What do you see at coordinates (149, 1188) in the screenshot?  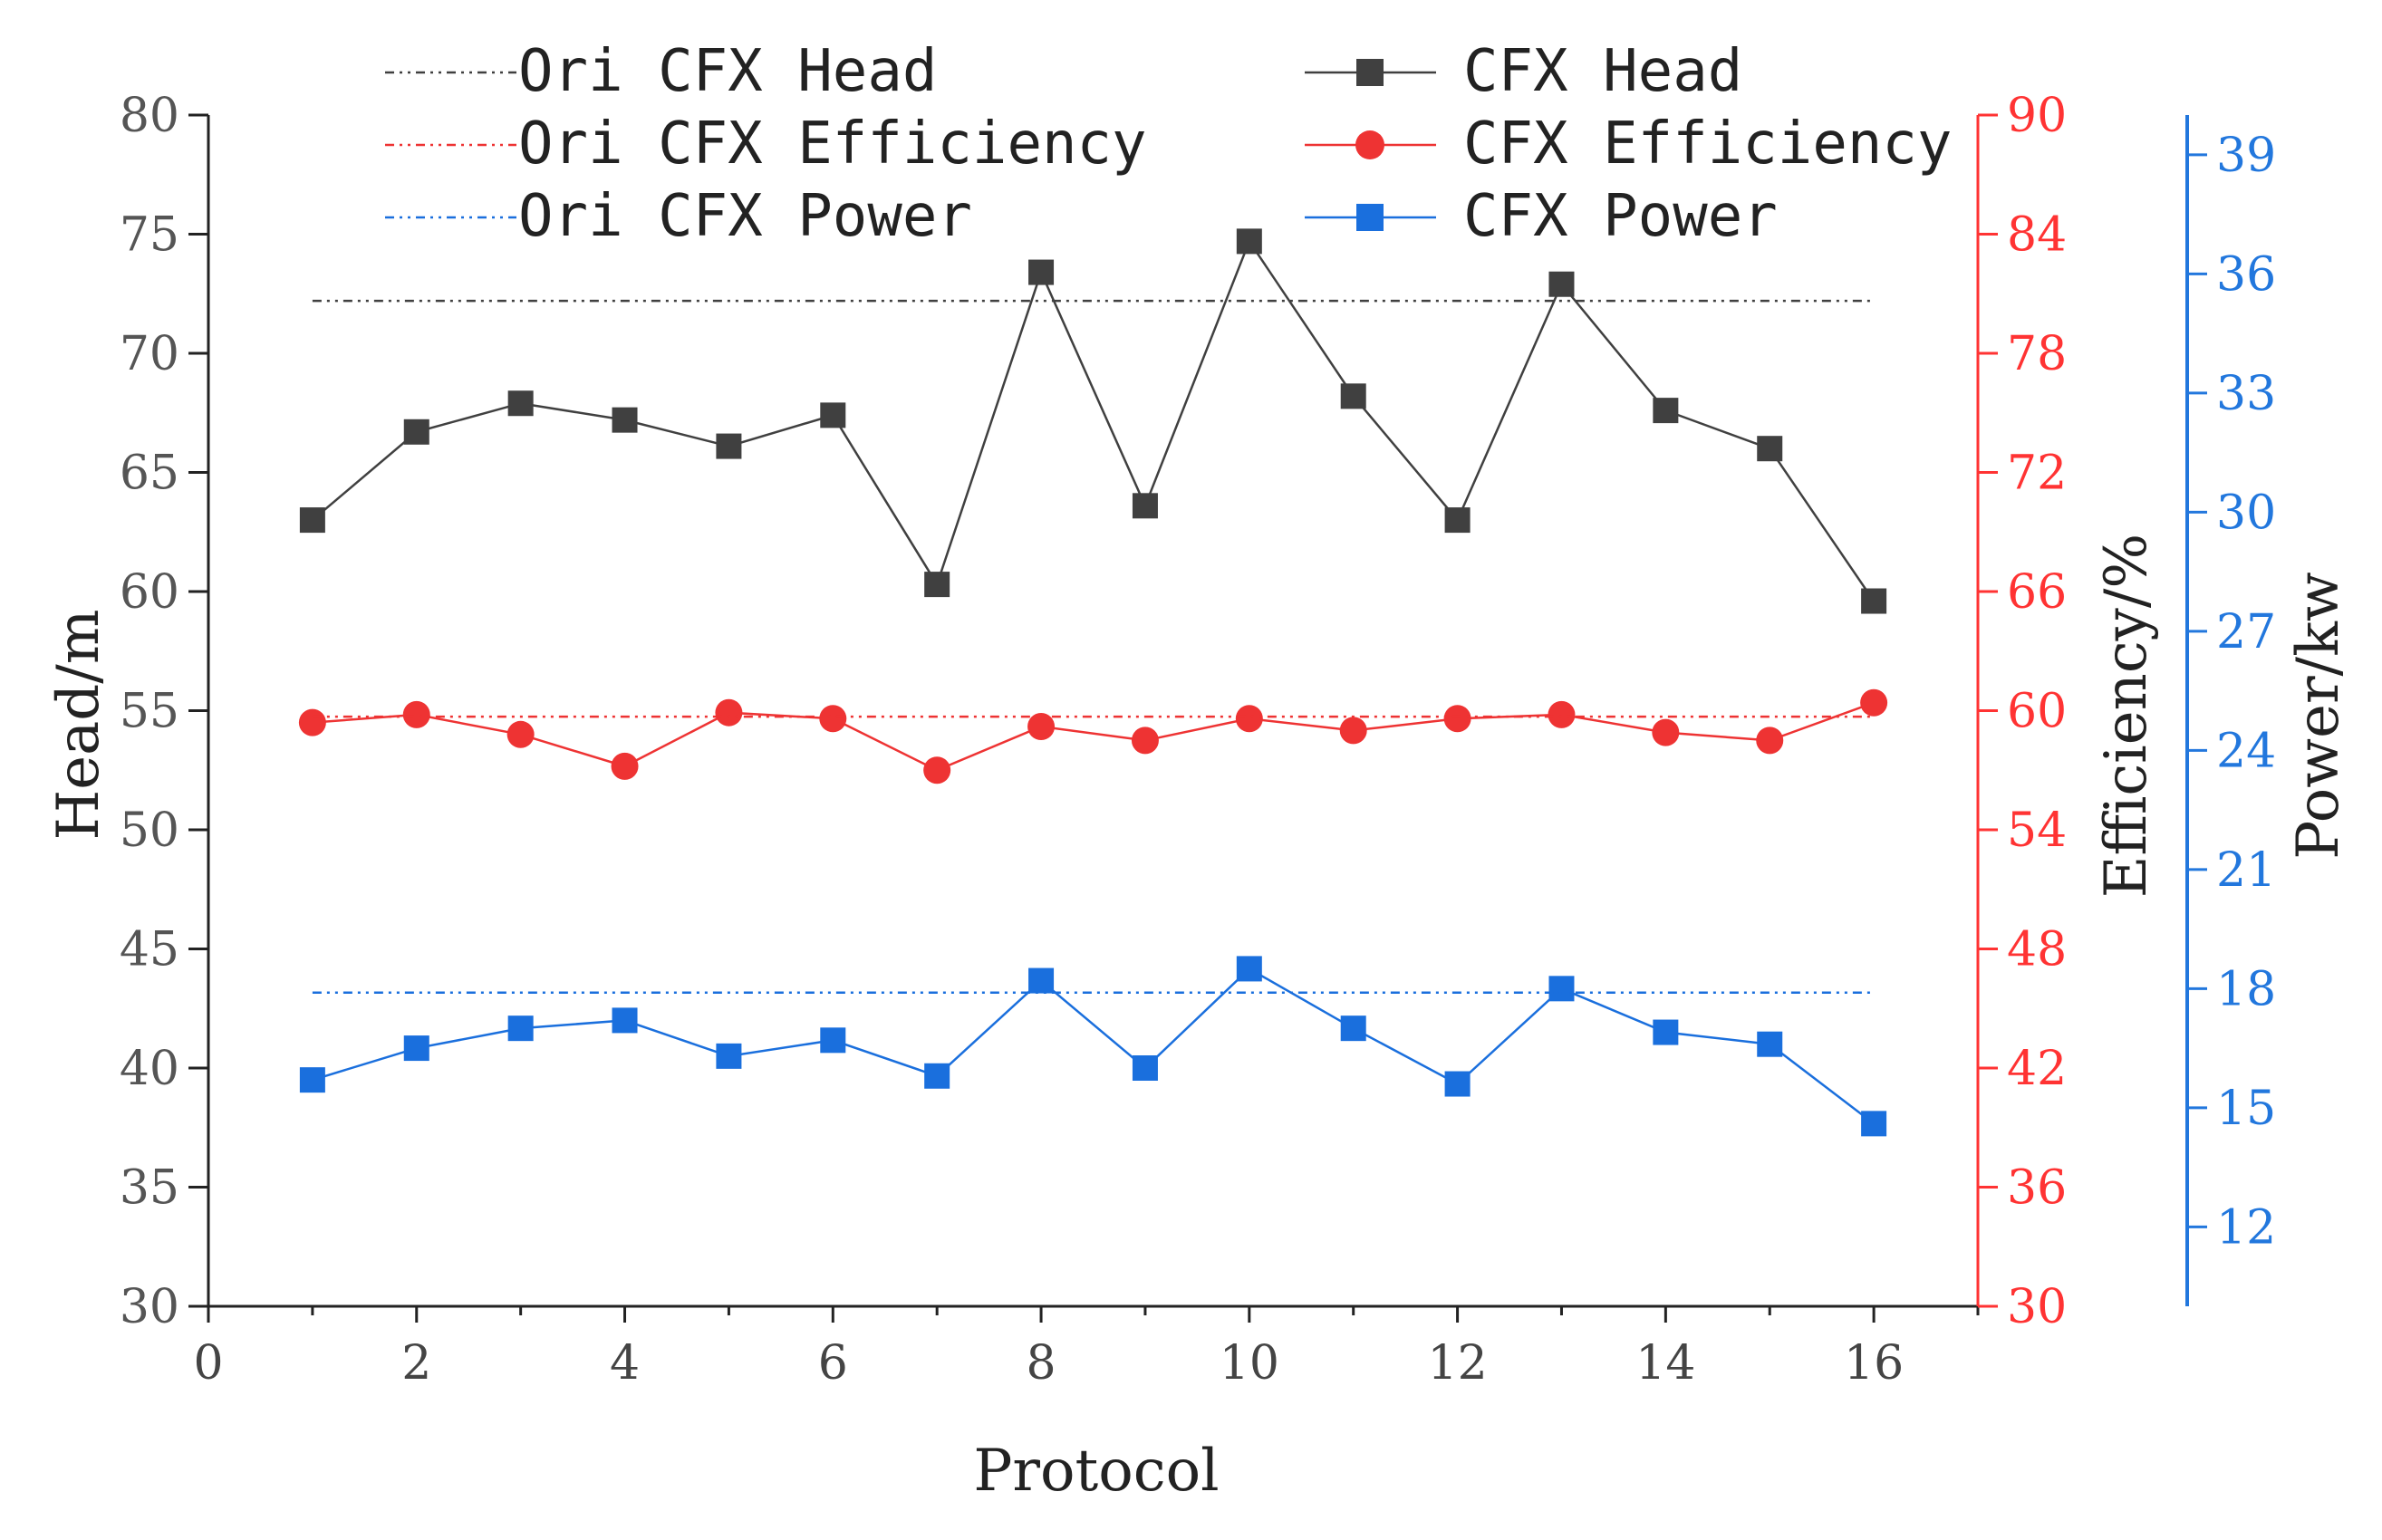 I see `head-tick-label: 35` at bounding box center [149, 1188].